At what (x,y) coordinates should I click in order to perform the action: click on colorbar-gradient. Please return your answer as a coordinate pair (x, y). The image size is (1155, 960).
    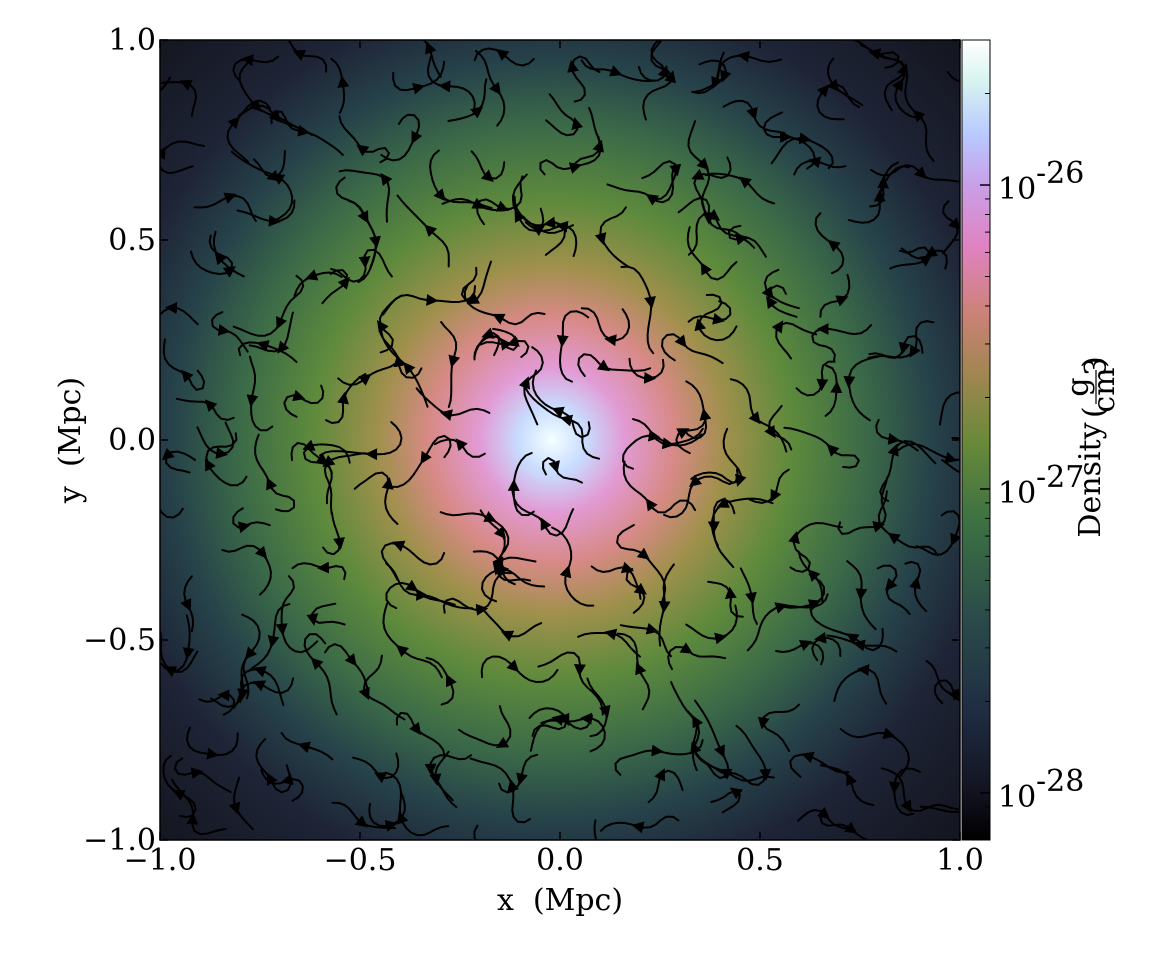
    Looking at the image, I should click on (976, 440).